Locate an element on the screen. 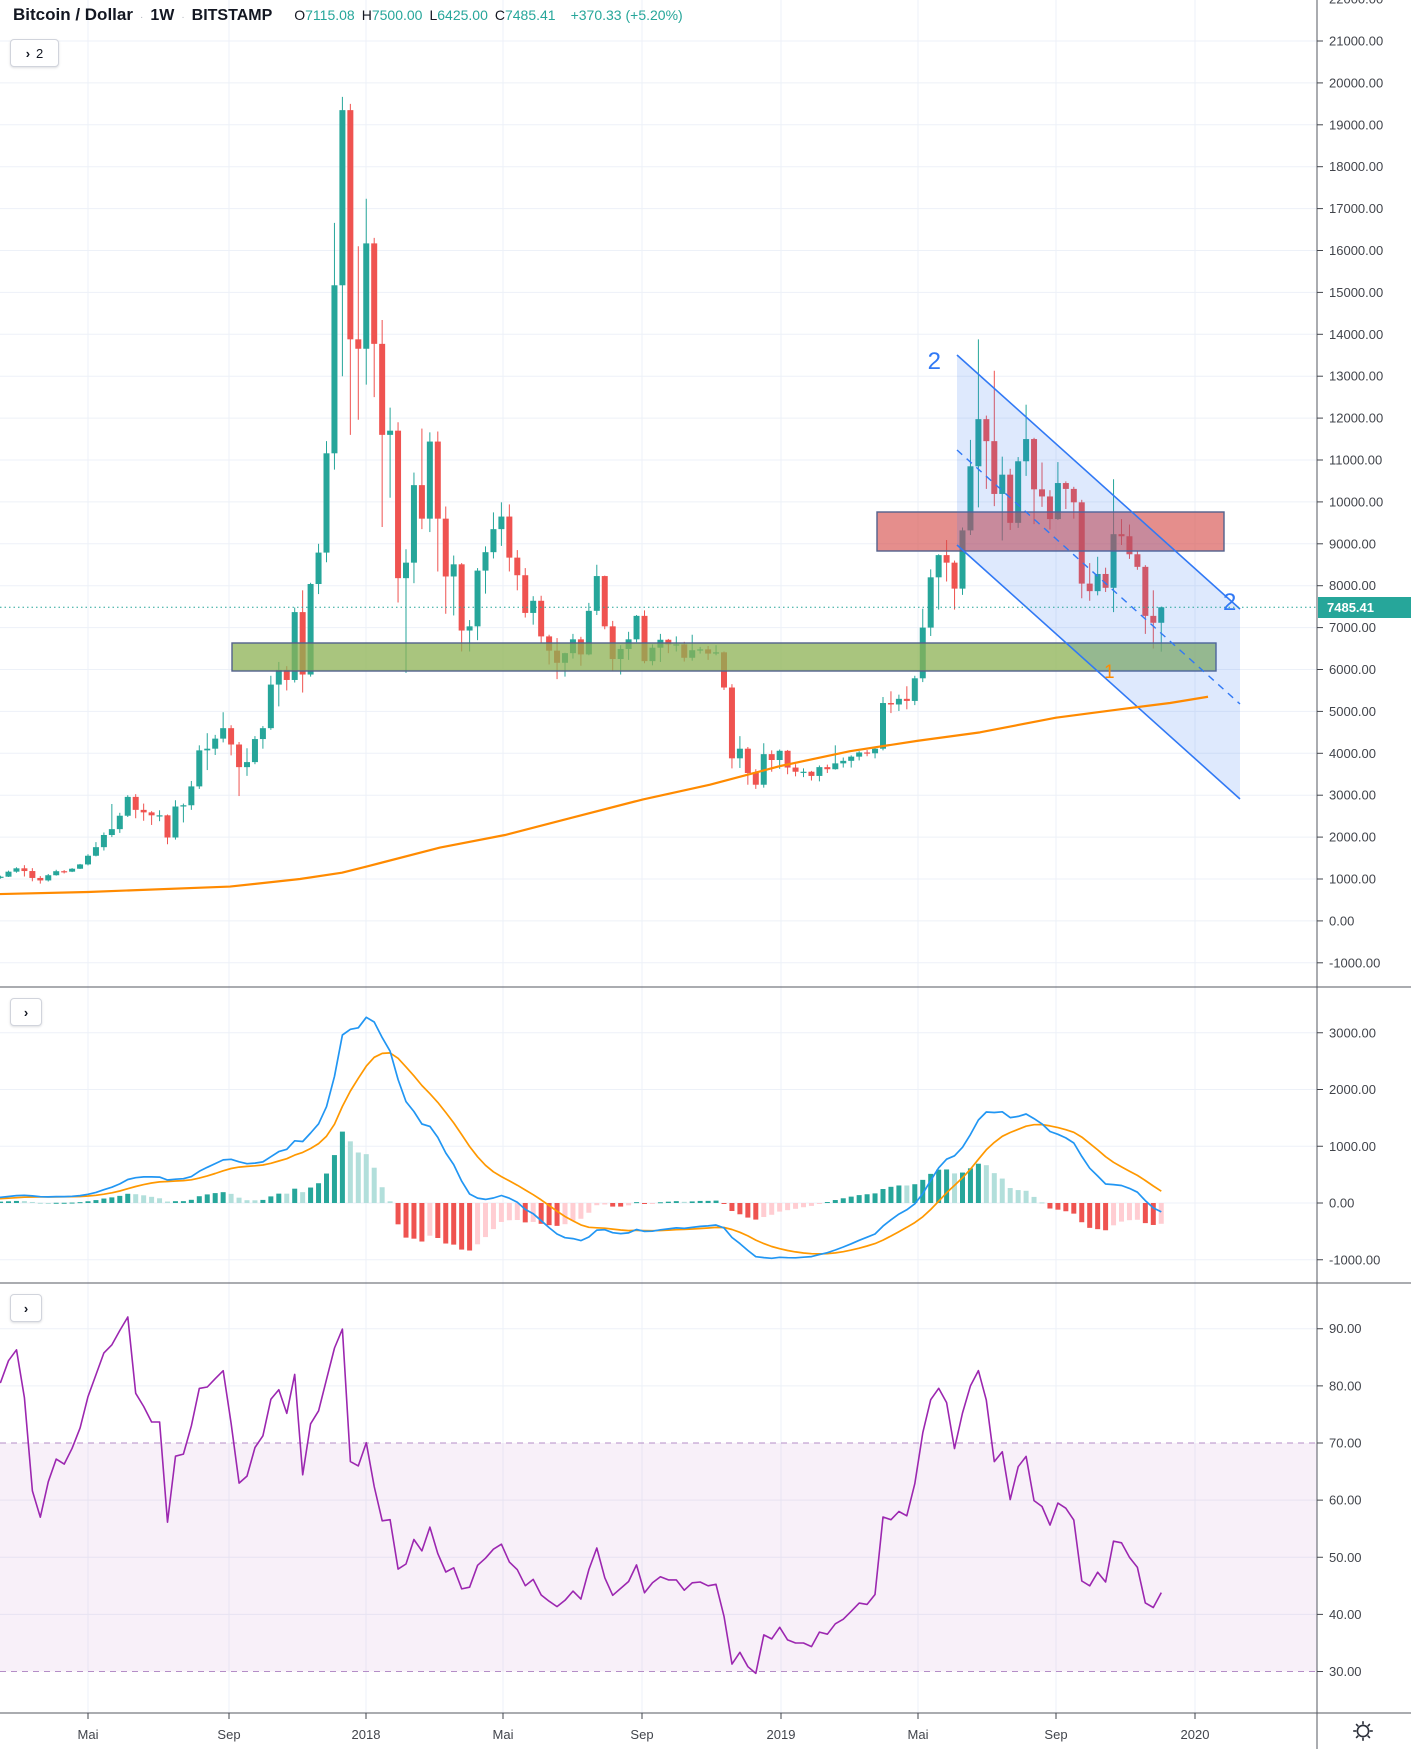 This screenshot has height=1749, width=1411. axis-tick-label: 10000.00 is located at coordinates (1356, 501).